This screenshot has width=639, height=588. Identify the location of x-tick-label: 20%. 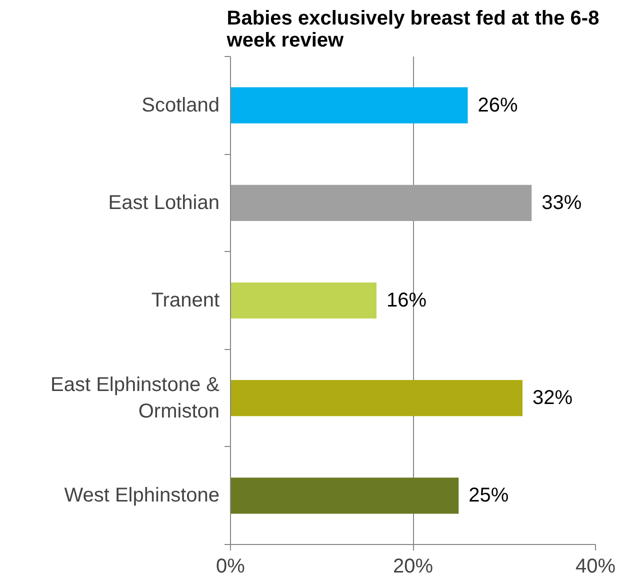
(413, 567).